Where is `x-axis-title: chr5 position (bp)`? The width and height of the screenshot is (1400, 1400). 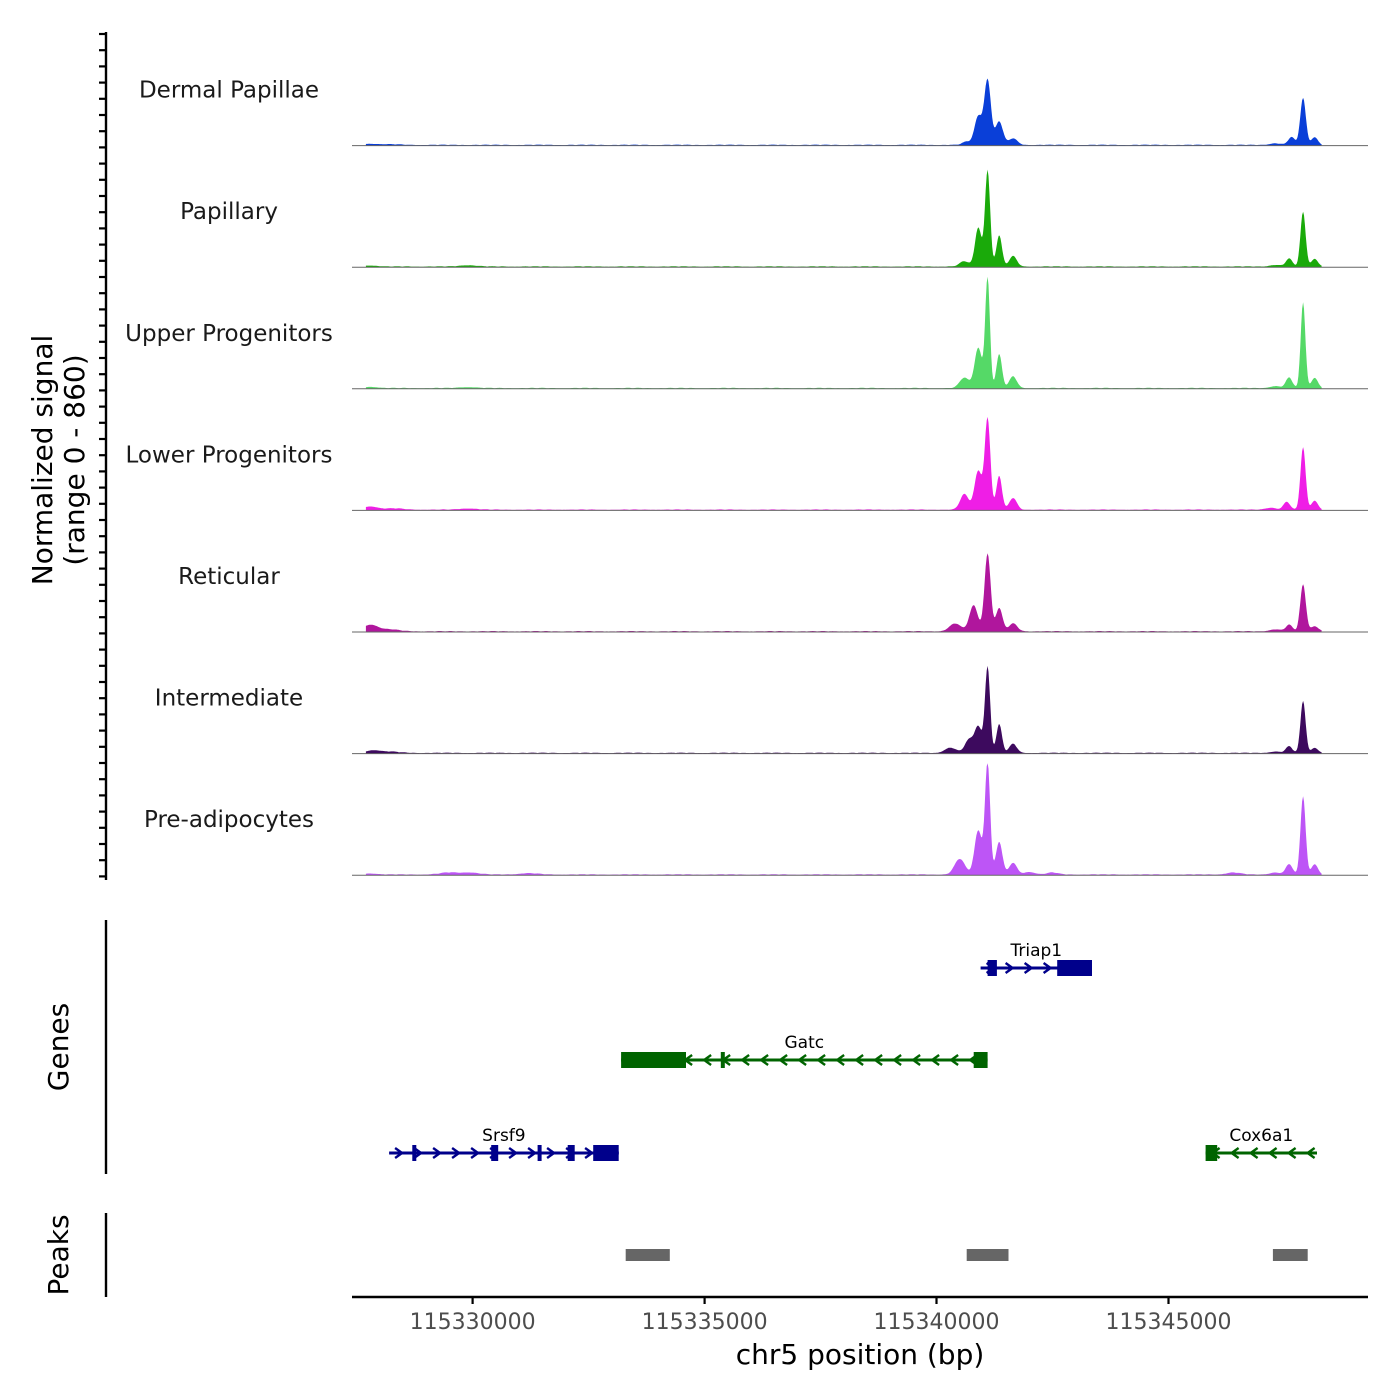
x-axis-title: chr5 position (bp) is located at coordinates (860, 1354).